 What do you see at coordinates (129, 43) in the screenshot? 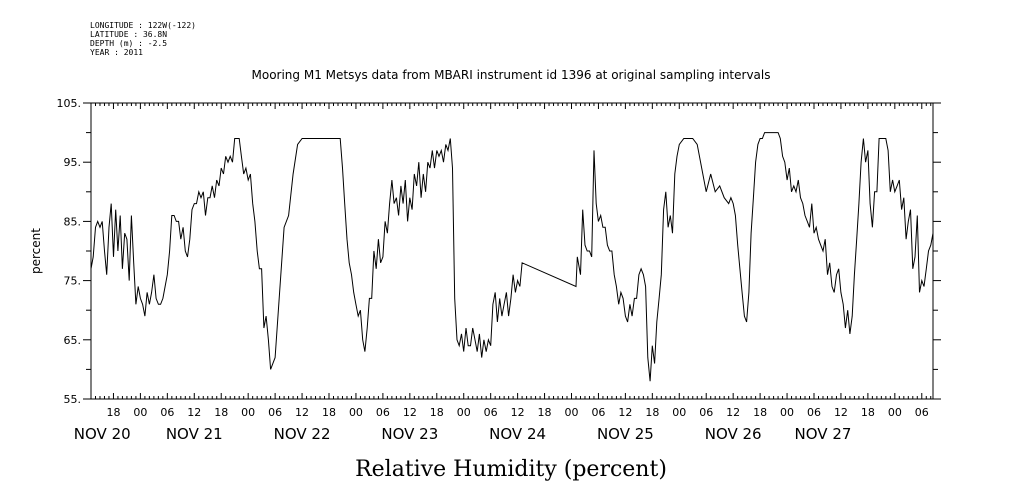
I see `depth-label: DEPTH (m) : -2.5` at bounding box center [129, 43].